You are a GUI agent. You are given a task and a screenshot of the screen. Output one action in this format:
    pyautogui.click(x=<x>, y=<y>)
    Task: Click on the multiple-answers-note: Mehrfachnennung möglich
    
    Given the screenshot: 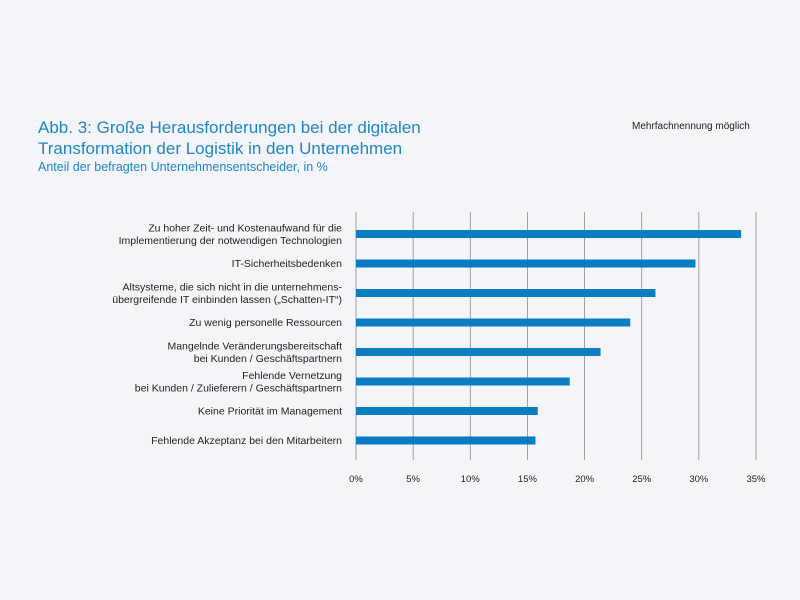 What is the action you would take?
    pyautogui.click(x=691, y=126)
    